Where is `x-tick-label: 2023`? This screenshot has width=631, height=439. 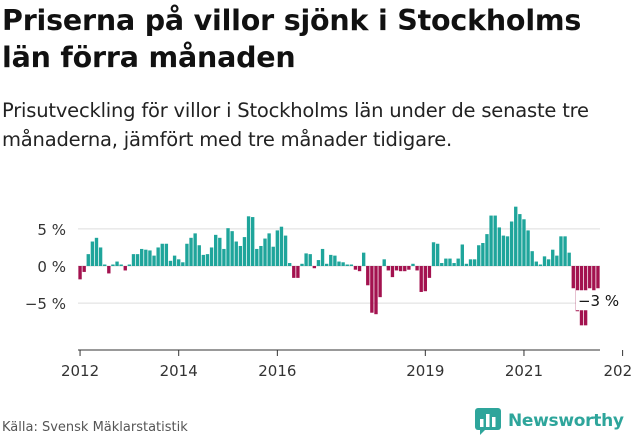
x-tick-label: 2023 is located at coordinates (617, 371).